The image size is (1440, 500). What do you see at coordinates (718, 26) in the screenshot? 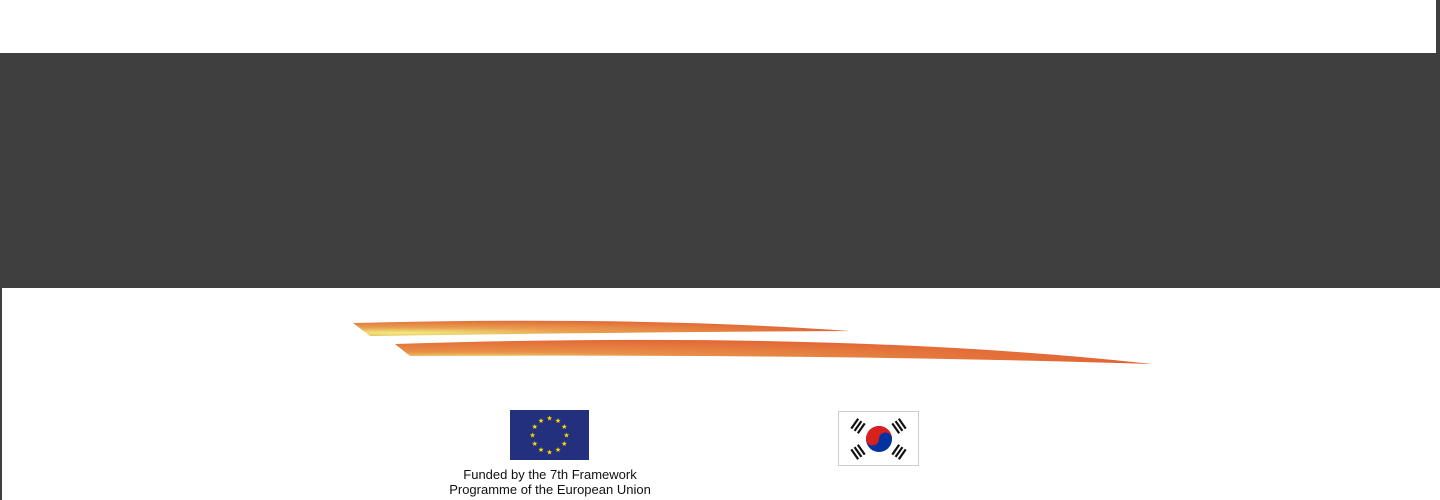
I see `top-bar` at bounding box center [718, 26].